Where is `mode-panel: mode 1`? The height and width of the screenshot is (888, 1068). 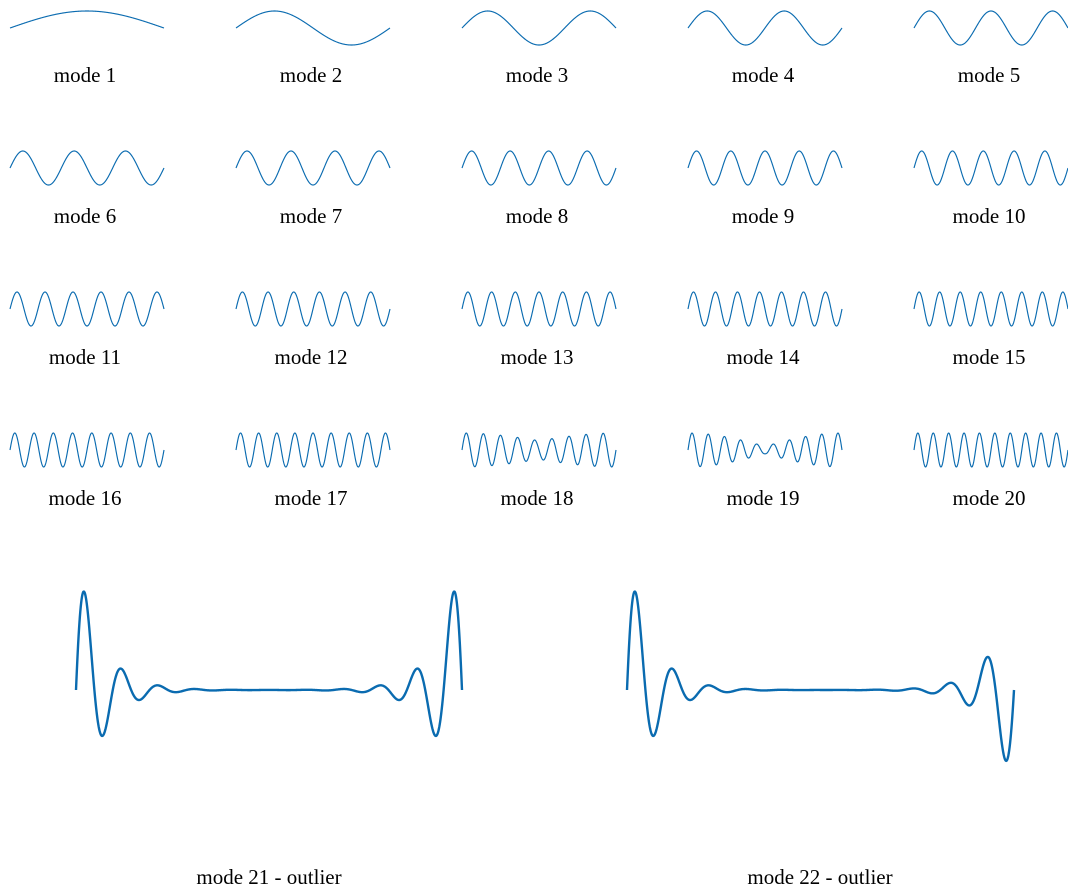 mode-panel: mode 1 is located at coordinates (87, 48).